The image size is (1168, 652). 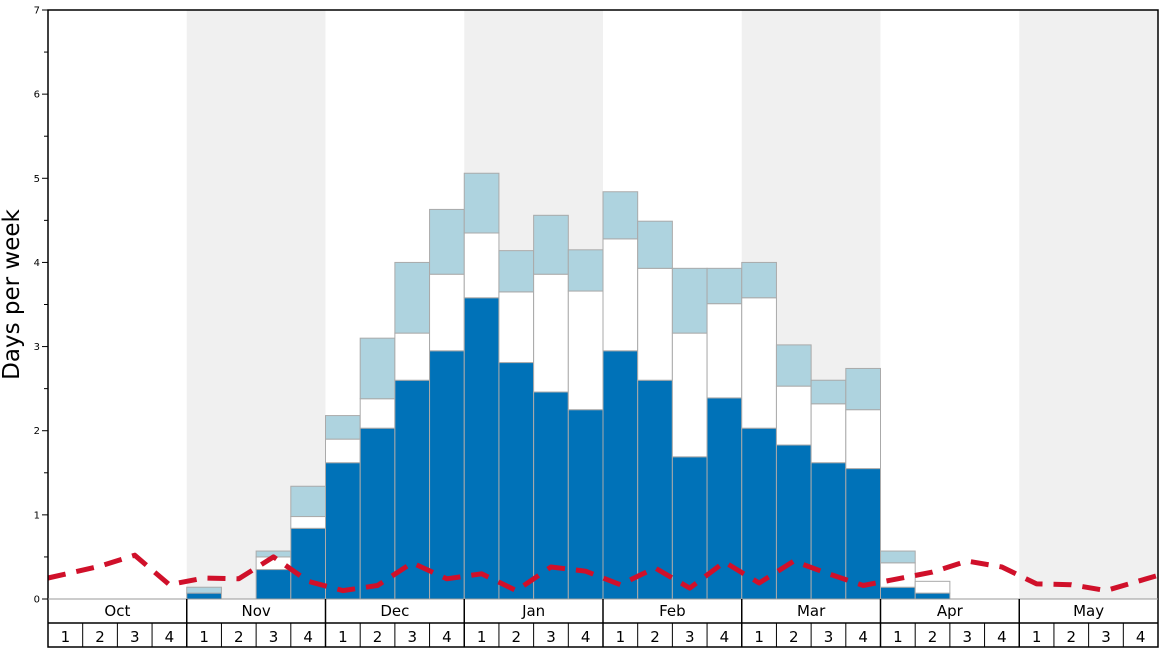 What do you see at coordinates (672, 611) in the screenshot?
I see `month-label-feb: Feb` at bounding box center [672, 611].